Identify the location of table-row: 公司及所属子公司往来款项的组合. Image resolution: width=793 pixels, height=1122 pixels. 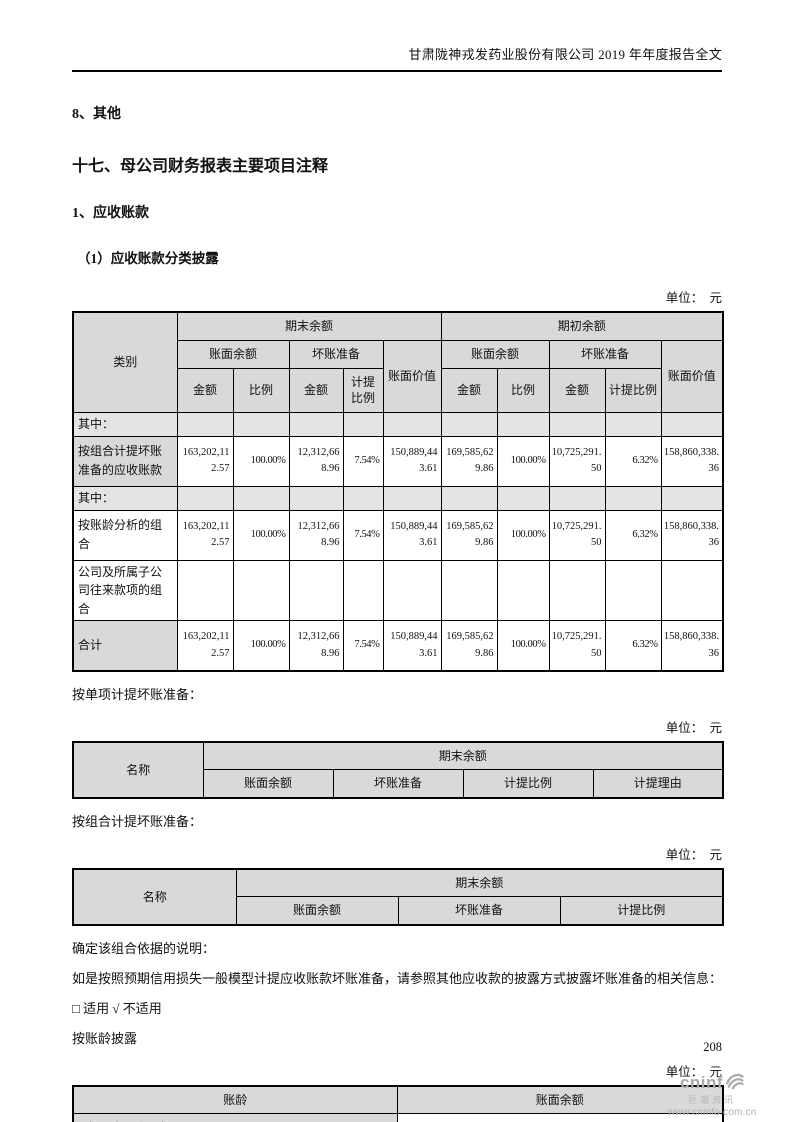
(398, 590).